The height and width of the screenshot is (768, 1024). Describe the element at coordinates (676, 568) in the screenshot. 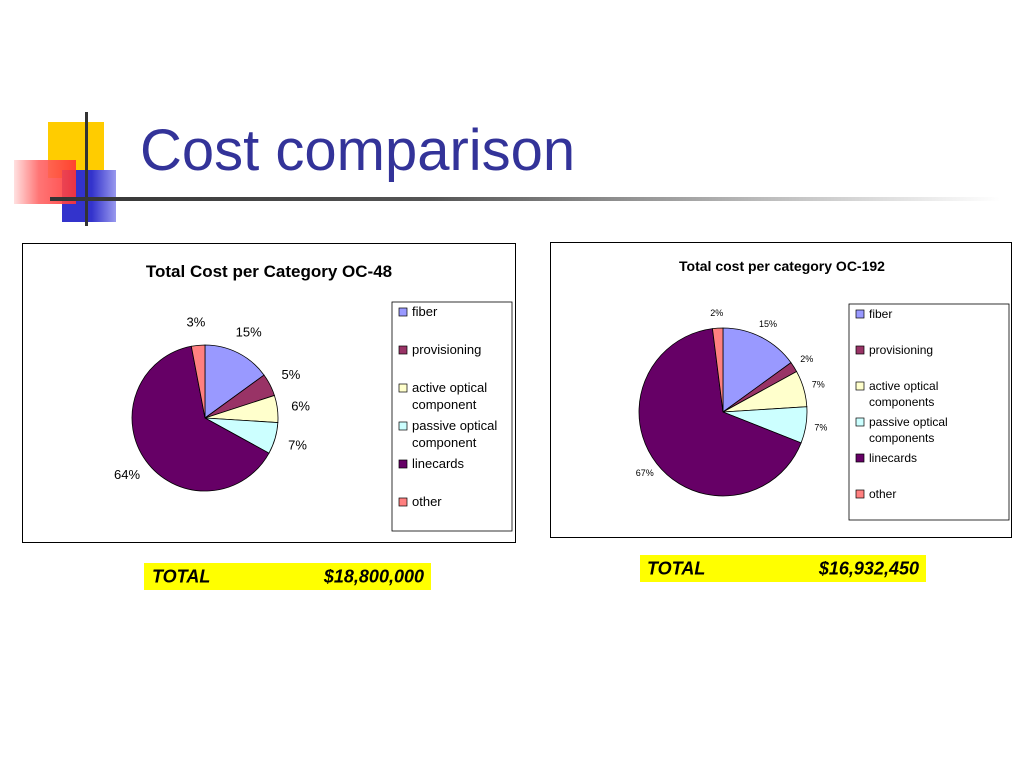

I see `total-oc192-label: TOTAL` at that location.